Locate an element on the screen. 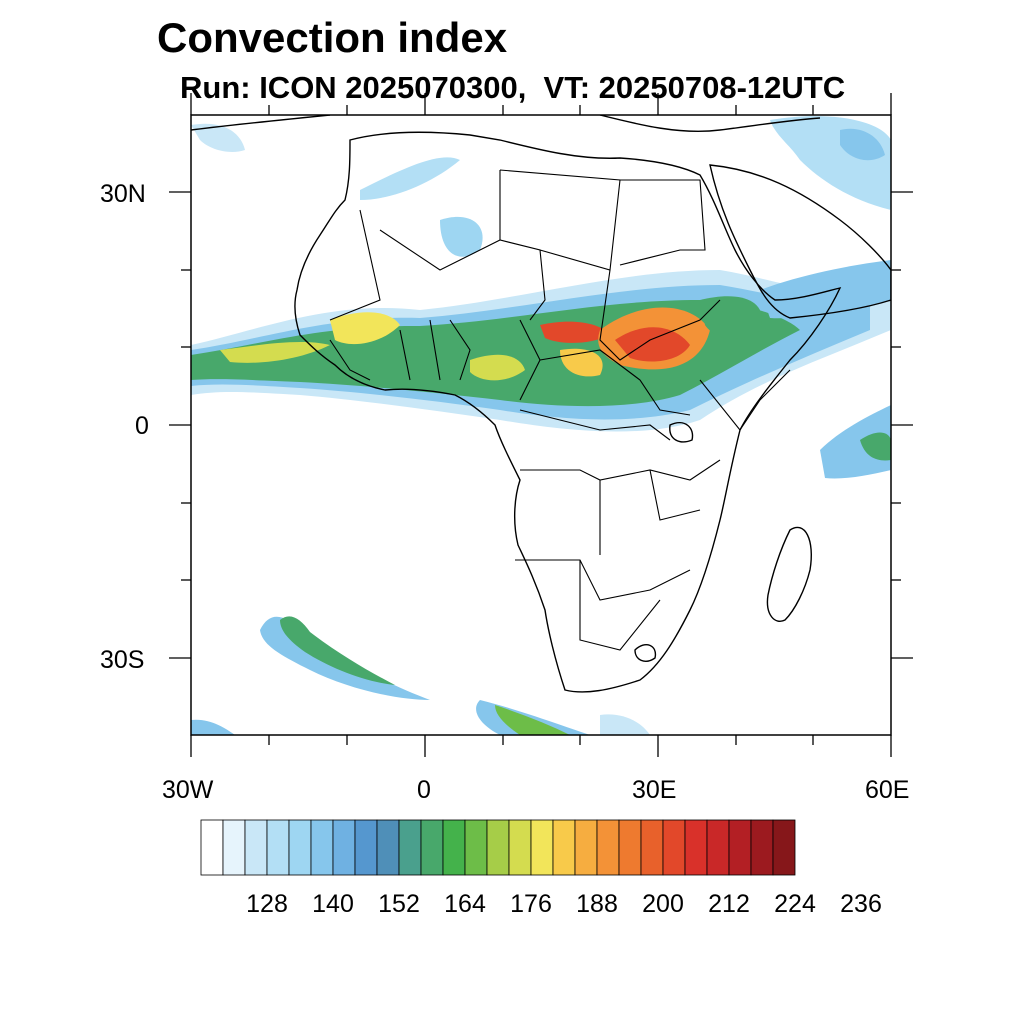  colorbar-tick-label: 236 is located at coordinates (861, 904).